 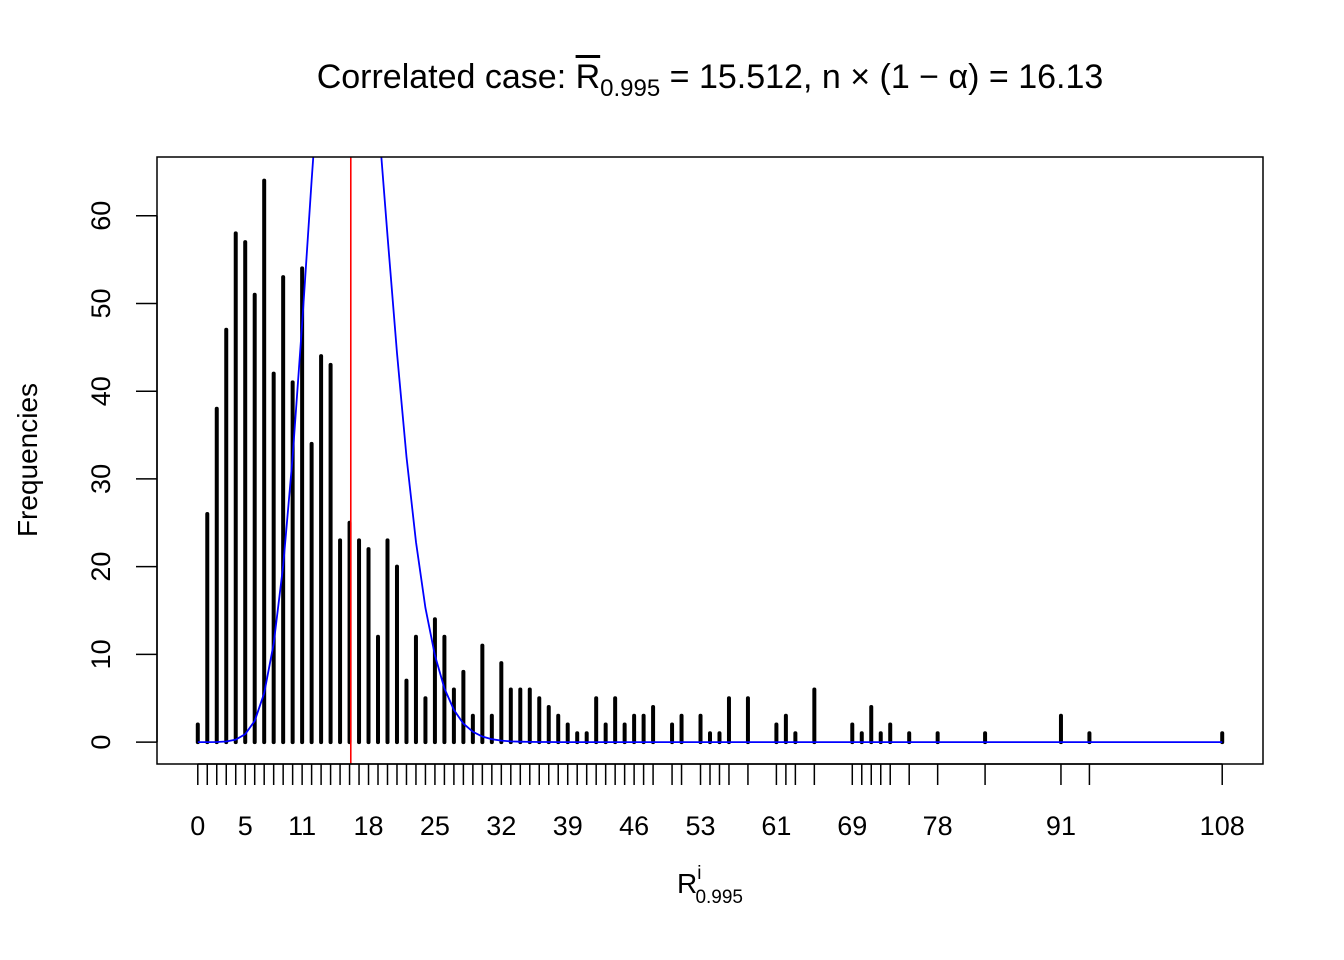 I want to click on y-tick-label: 0, so click(x=101, y=742).